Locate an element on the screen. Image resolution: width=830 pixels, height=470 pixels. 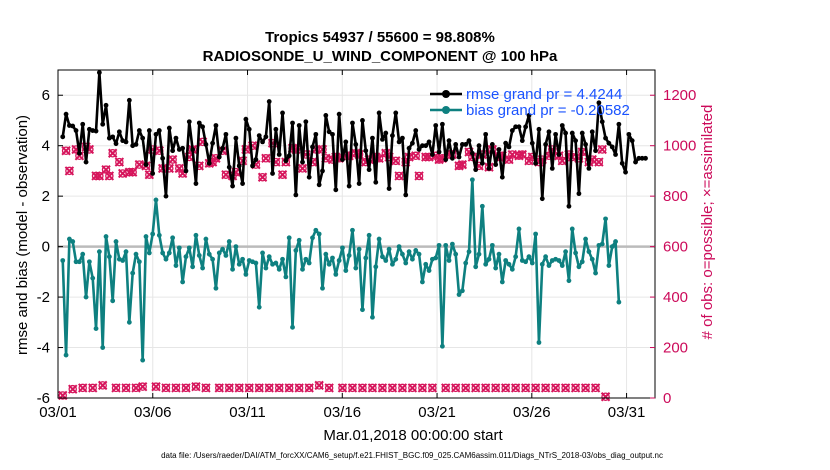
x-tick-label: 03/16 is located at coordinates (343, 412).